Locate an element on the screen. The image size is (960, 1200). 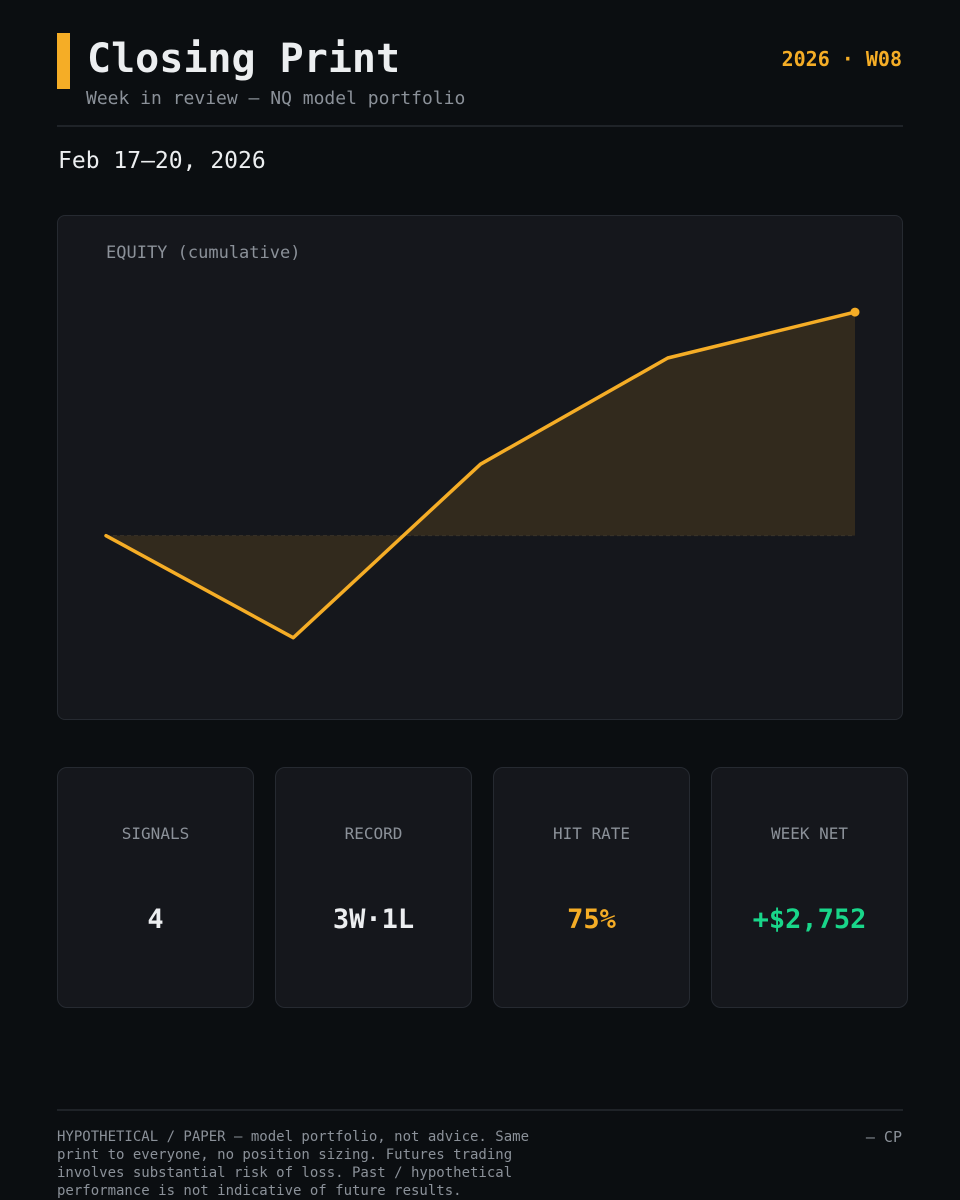
stat-value: +$2,752 is located at coordinates (809, 919).